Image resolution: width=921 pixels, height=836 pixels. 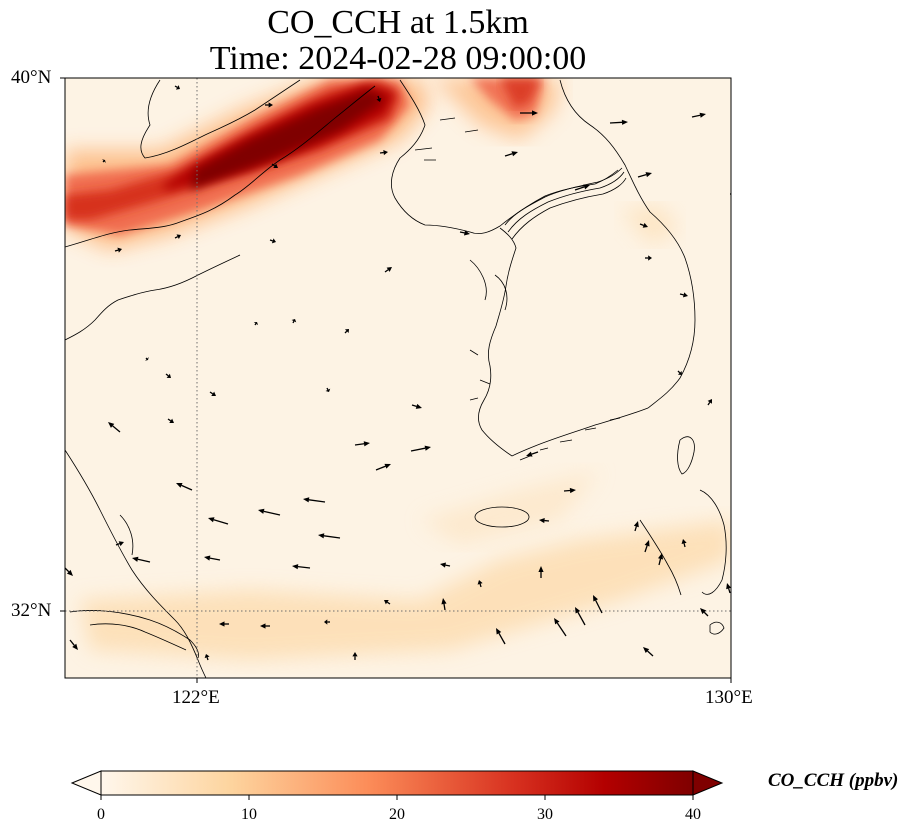 I want to click on colorbar, so click(x=397, y=785).